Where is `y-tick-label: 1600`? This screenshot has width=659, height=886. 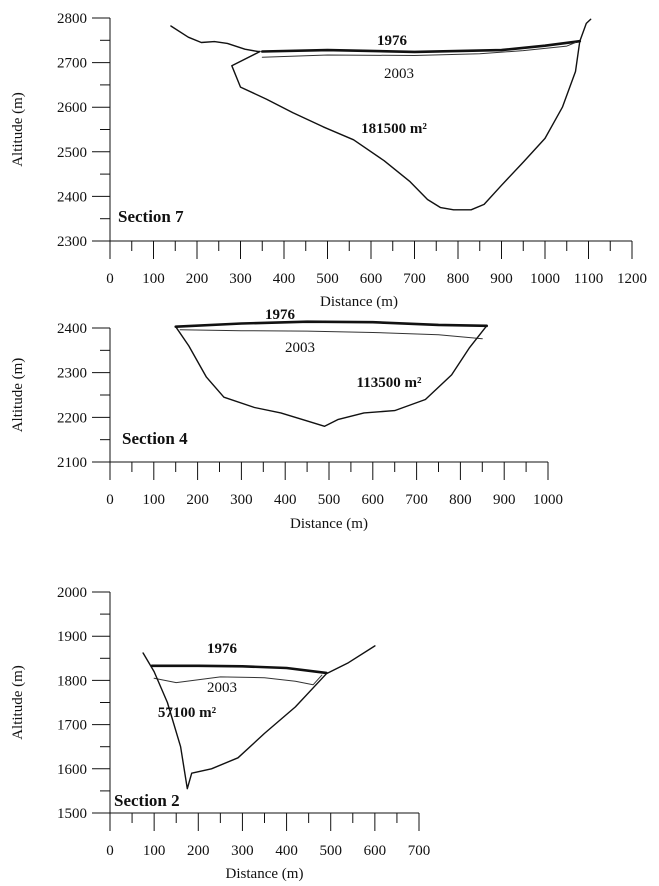
y-tick-label: 1600 is located at coordinates (72, 770).